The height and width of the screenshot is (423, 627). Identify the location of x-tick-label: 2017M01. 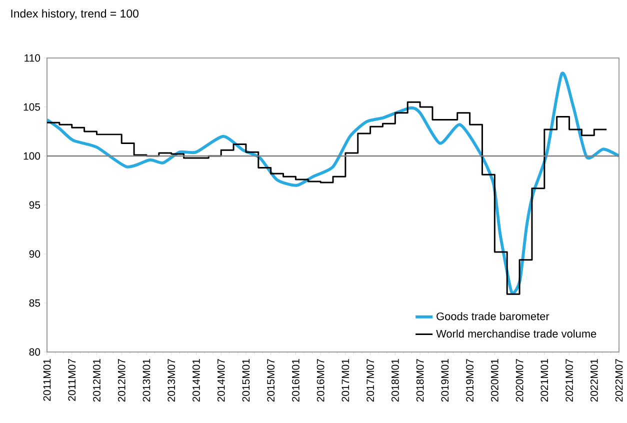
(346, 380).